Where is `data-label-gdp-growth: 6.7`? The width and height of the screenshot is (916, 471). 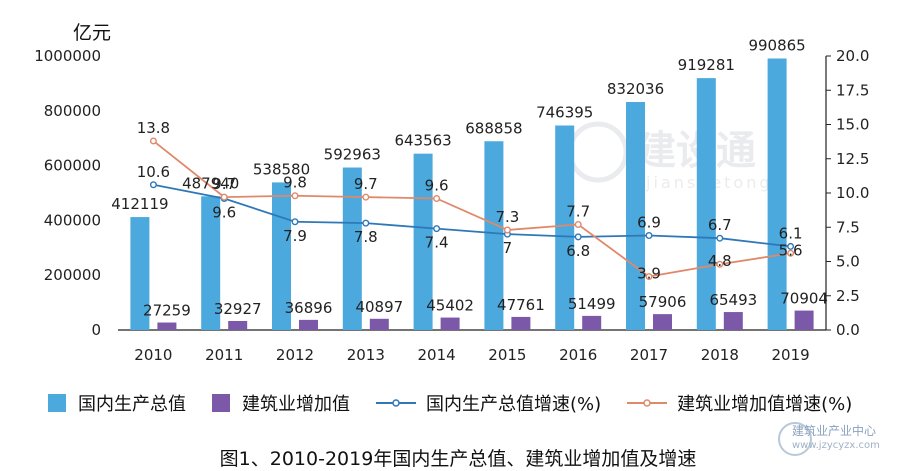 data-label-gdp-growth: 6.7 is located at coordinates (720, 225).